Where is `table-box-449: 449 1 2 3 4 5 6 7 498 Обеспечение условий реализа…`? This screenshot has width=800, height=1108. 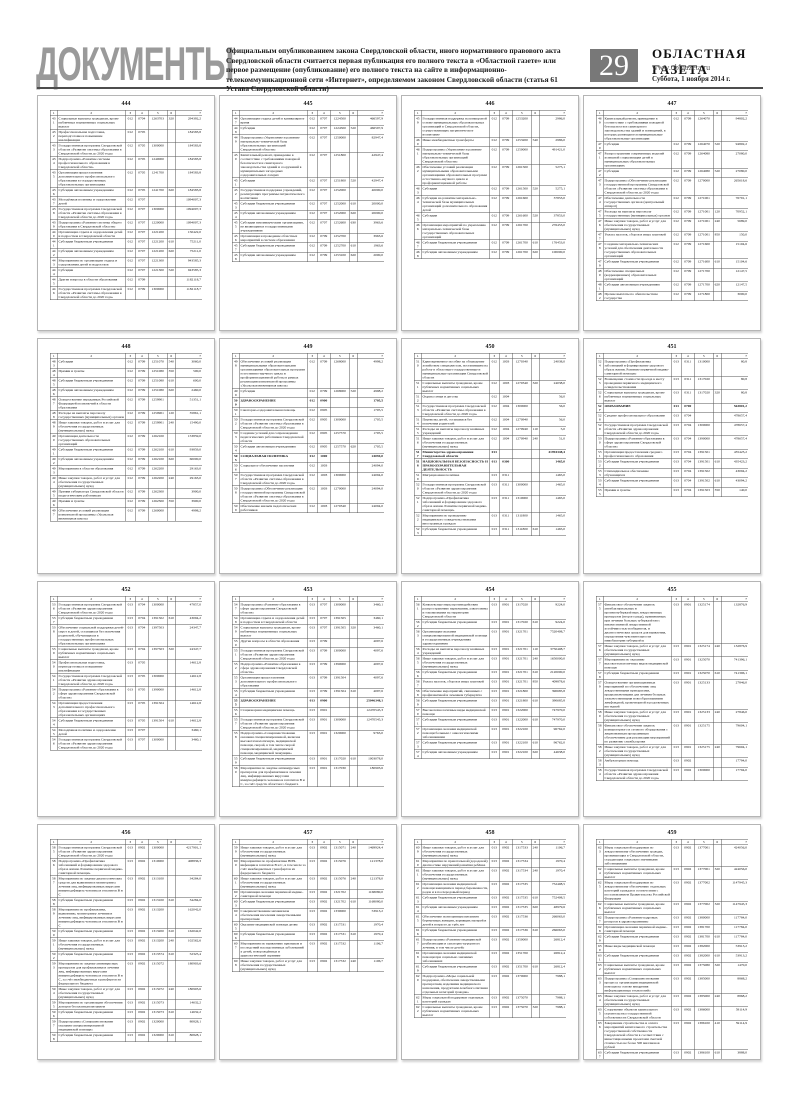
table-box-449: 449 1 2 3 4 5 6 7 498 Обеспечение условий реализа… is located at coordinates (308, 456).